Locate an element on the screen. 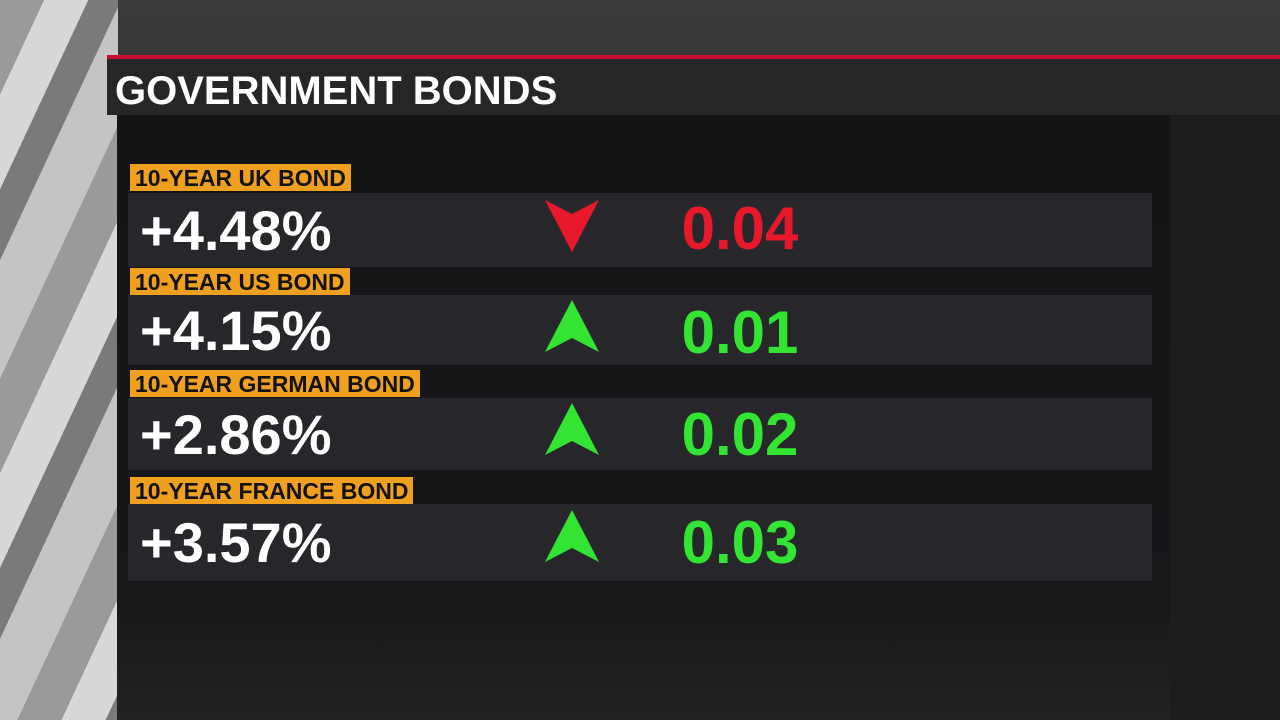  yield: +4.15% is located at coordinates (236, 330).